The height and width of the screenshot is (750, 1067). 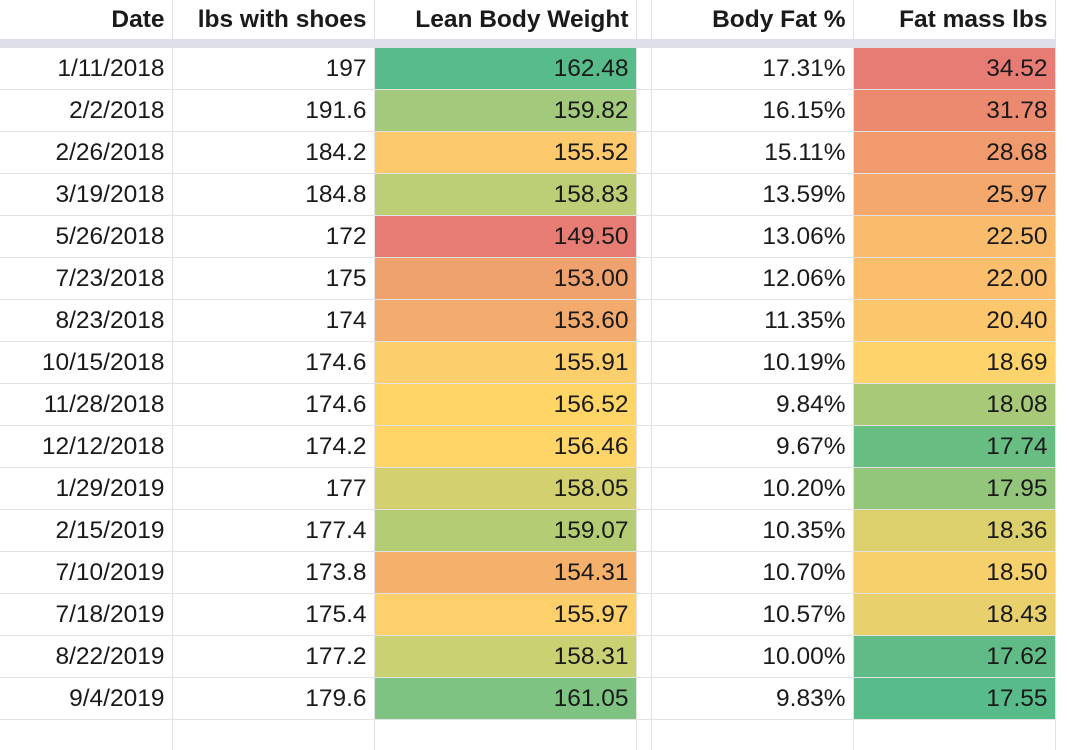 I want to click on lbs-with-shoes-cell: 191.6, so click(x=273, y=111).